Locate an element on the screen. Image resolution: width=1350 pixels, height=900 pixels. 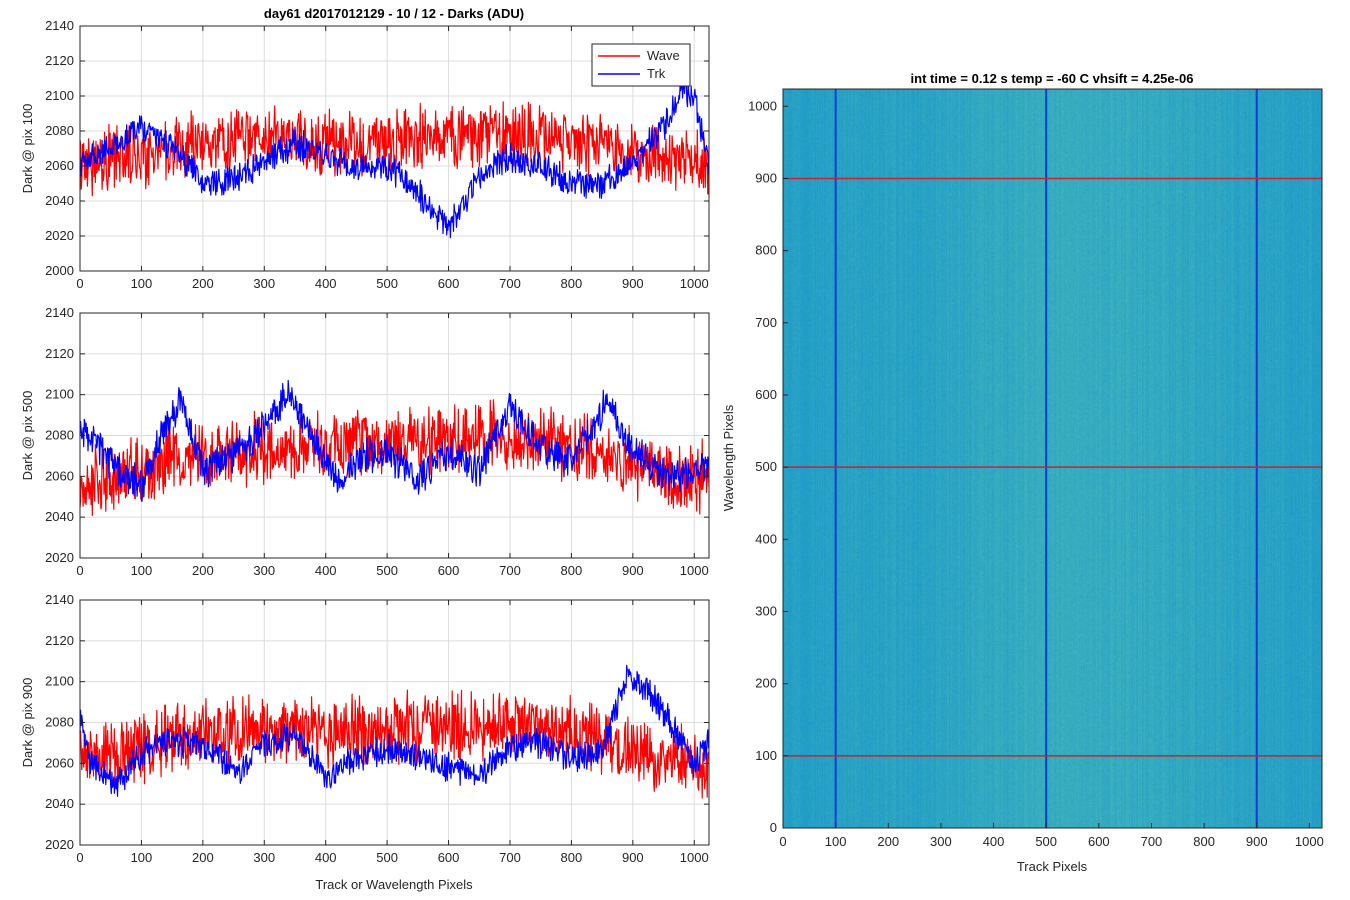
shared-x-axis-label: Track or Wavelength Pixels is located at coordinates (394, 884).